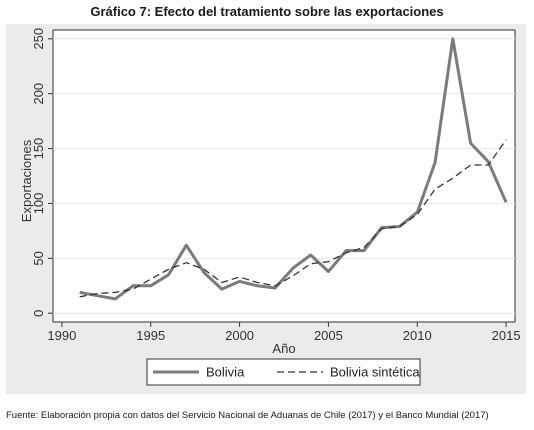 The height and width of the screenshot is (430, 534). I want to click on legend-label-bolivia: Bolivia, so click(225, 372).